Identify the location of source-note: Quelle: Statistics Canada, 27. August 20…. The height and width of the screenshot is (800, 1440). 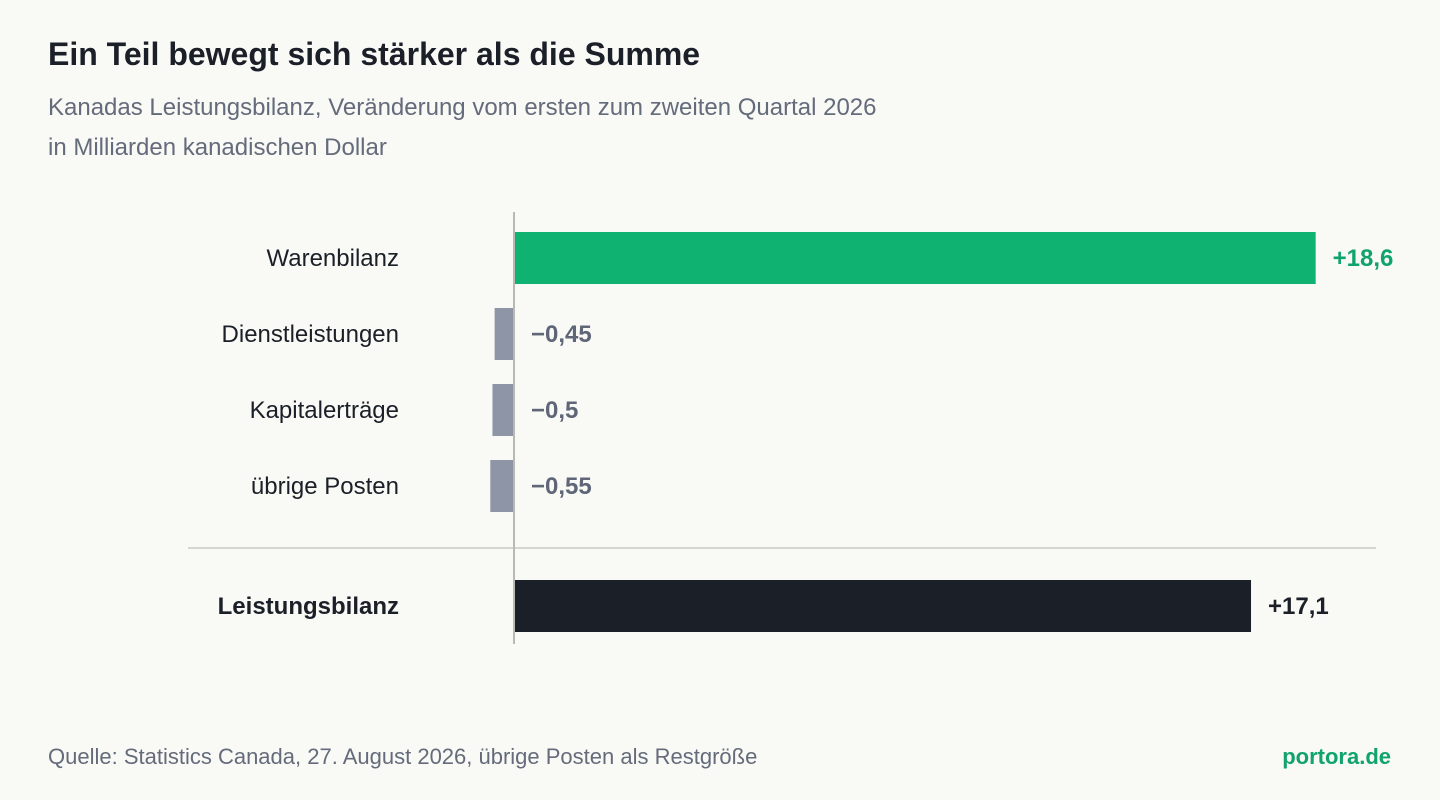
(403, 756).